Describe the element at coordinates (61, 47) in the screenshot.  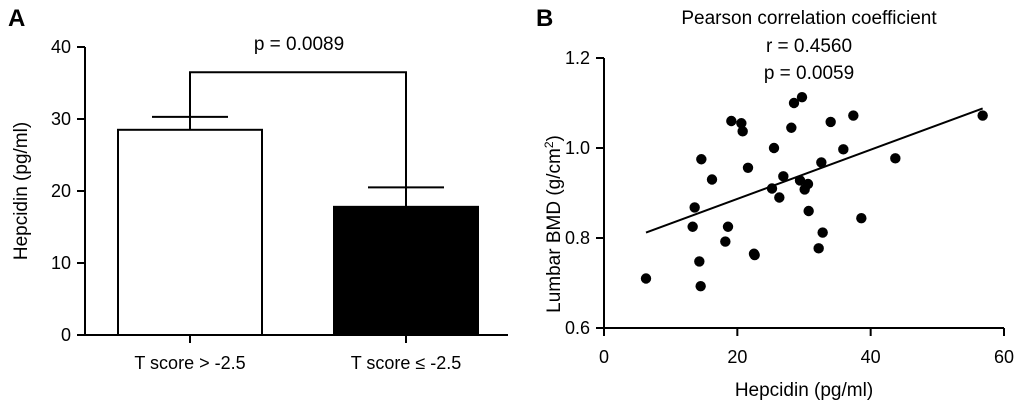
I see `panel-a-y-tick-label: 40` at that location.